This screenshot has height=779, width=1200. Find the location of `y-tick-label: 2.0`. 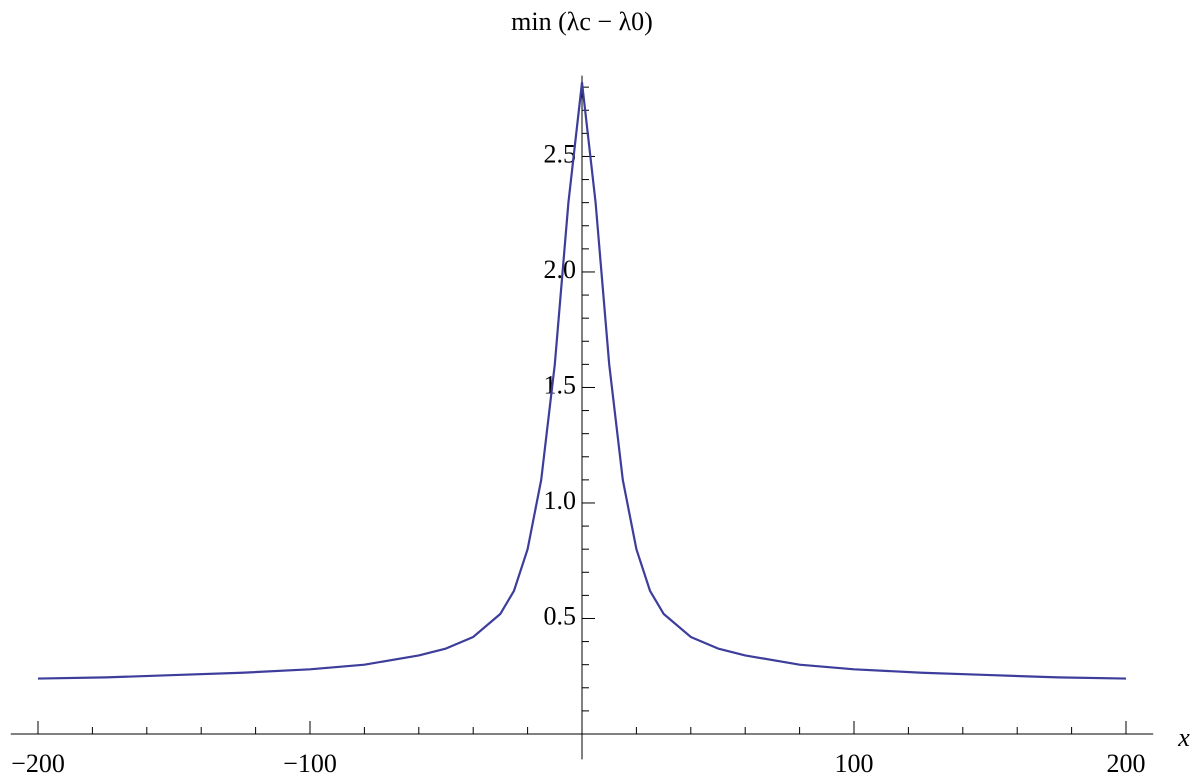

y-tick-label: 2.0 is located at coordinates (560, 269).